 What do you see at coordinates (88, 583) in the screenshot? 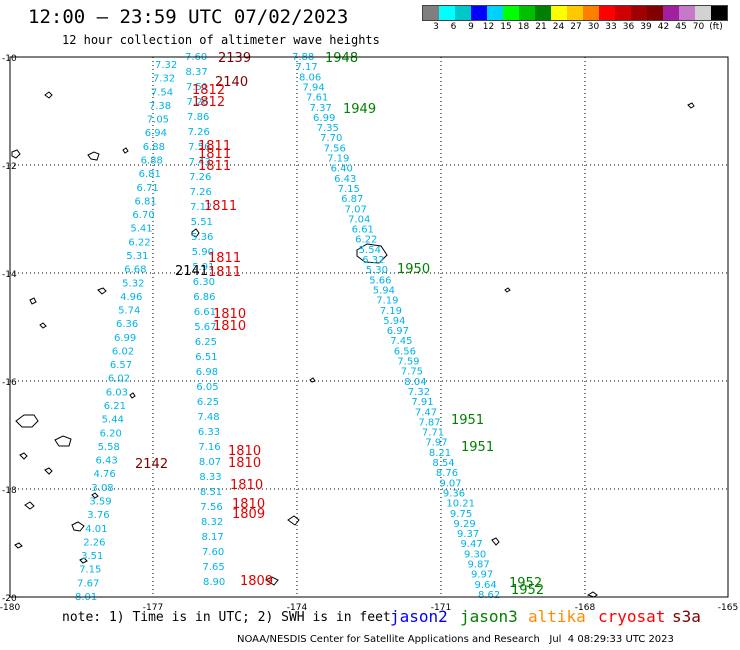
I see `wave-height-label: 7.67` at bounding box center [88, 583].